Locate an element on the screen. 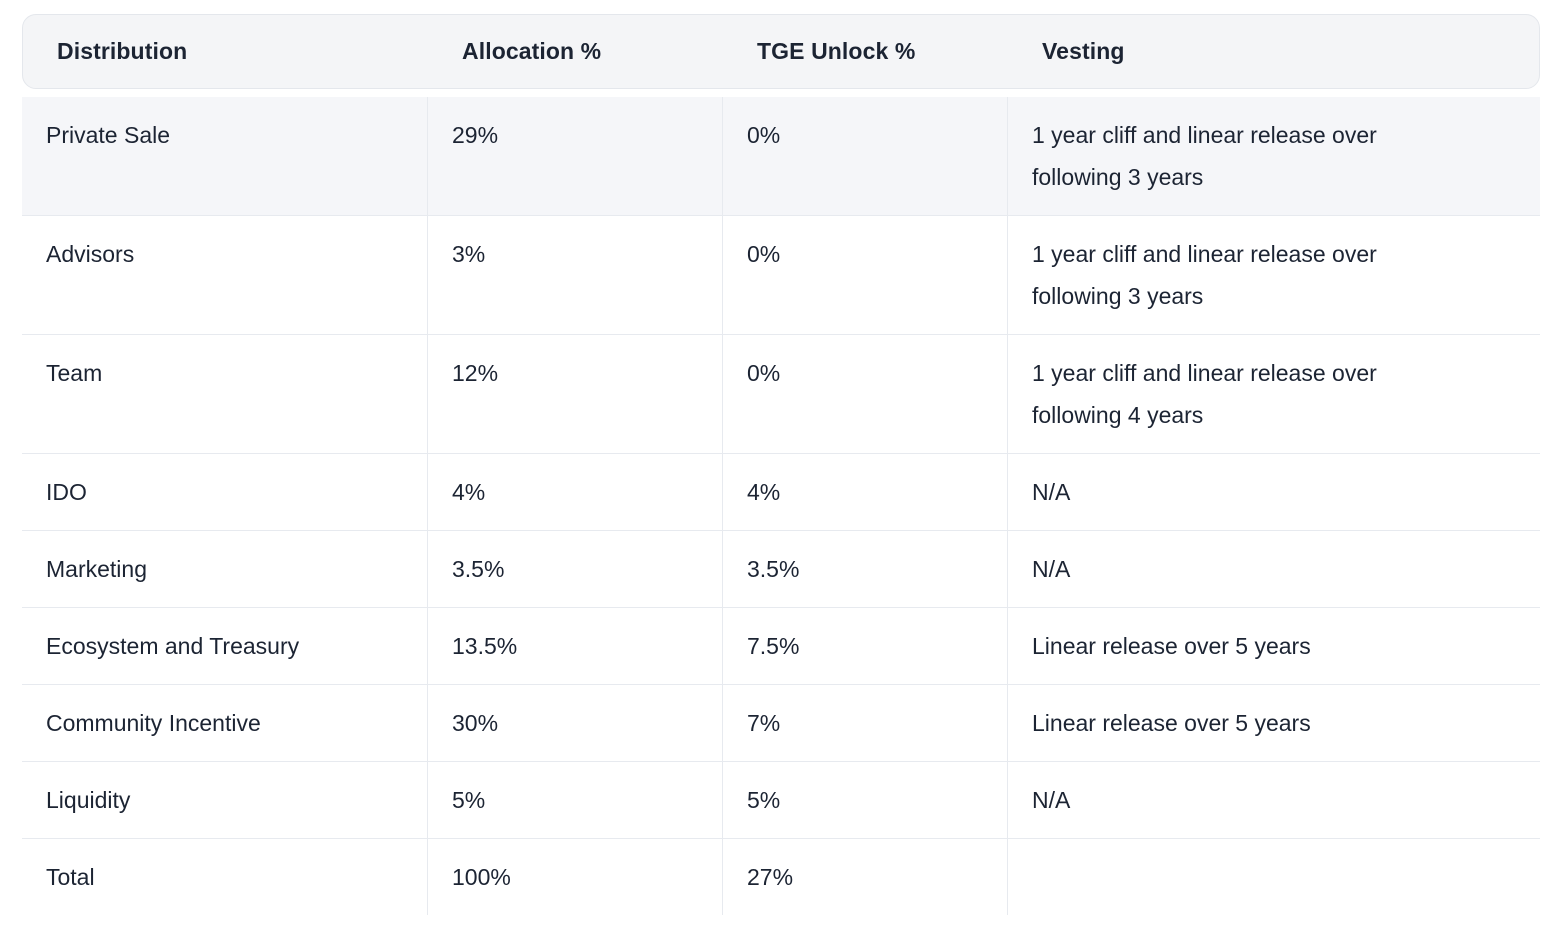 The image size is (1552, 936). table-row: Liquidity 5% 5% N/A is located at coordinates (781, 799).